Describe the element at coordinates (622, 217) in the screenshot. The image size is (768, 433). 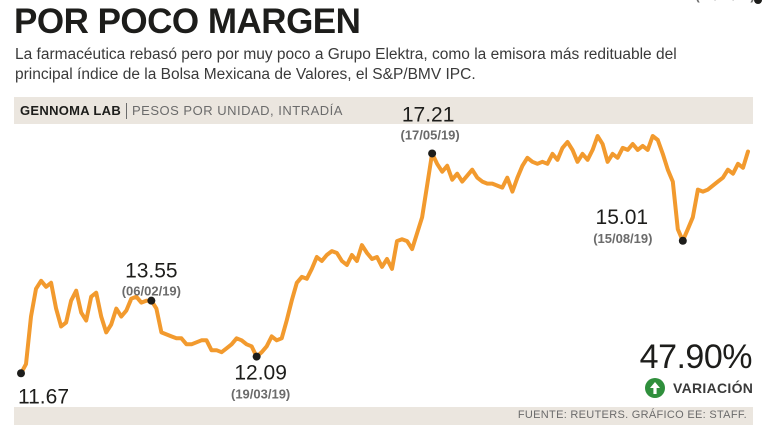
I see `annotation-value-label: 15.01` at that location.